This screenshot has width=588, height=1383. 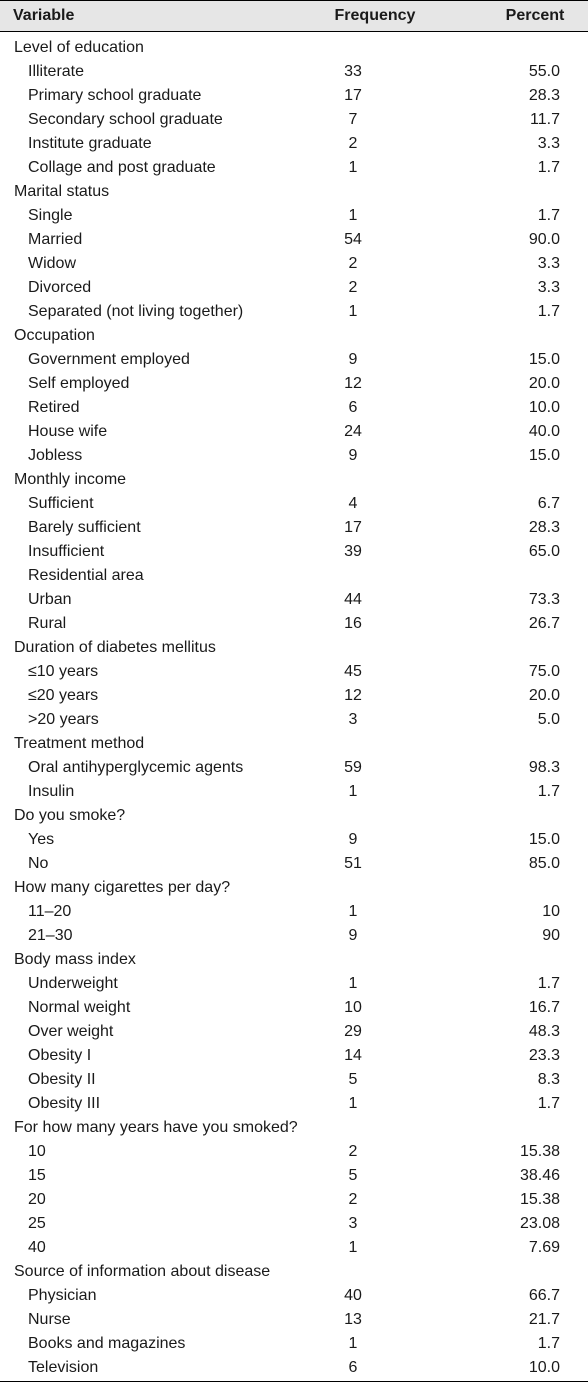 I want to click on row-frequency: 33, so click(x=353, y=71).